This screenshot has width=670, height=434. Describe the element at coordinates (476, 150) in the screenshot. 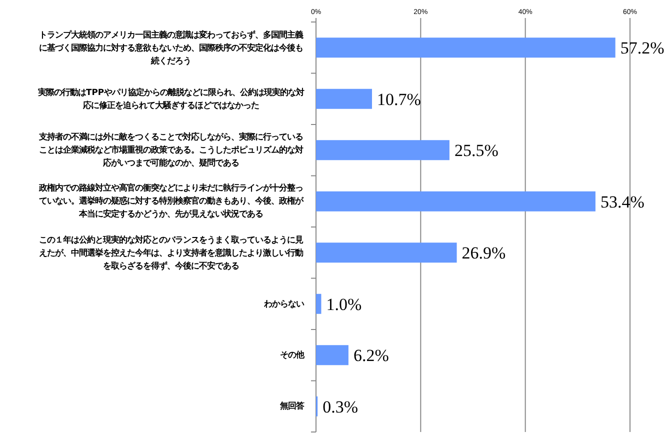

I see `data-label: 25.5%` at that location.